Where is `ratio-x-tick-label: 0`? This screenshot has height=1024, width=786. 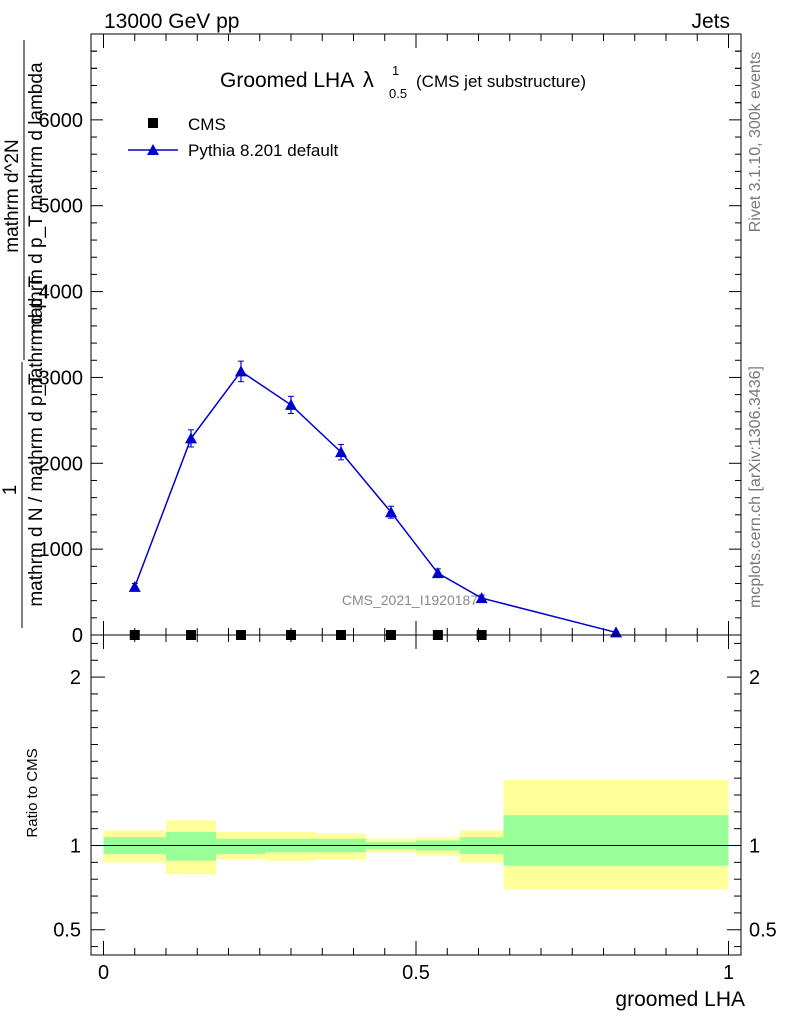 ratio-x-tick-label: 0 is located at coordinates (103, 973).